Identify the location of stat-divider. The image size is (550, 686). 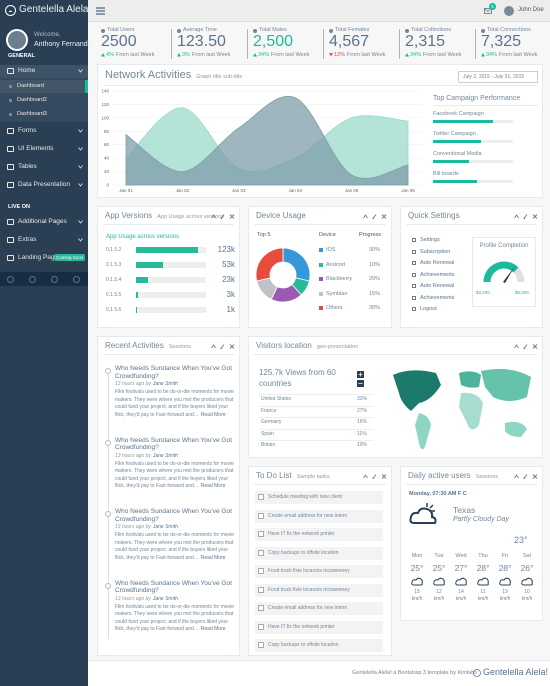
(399, 44).